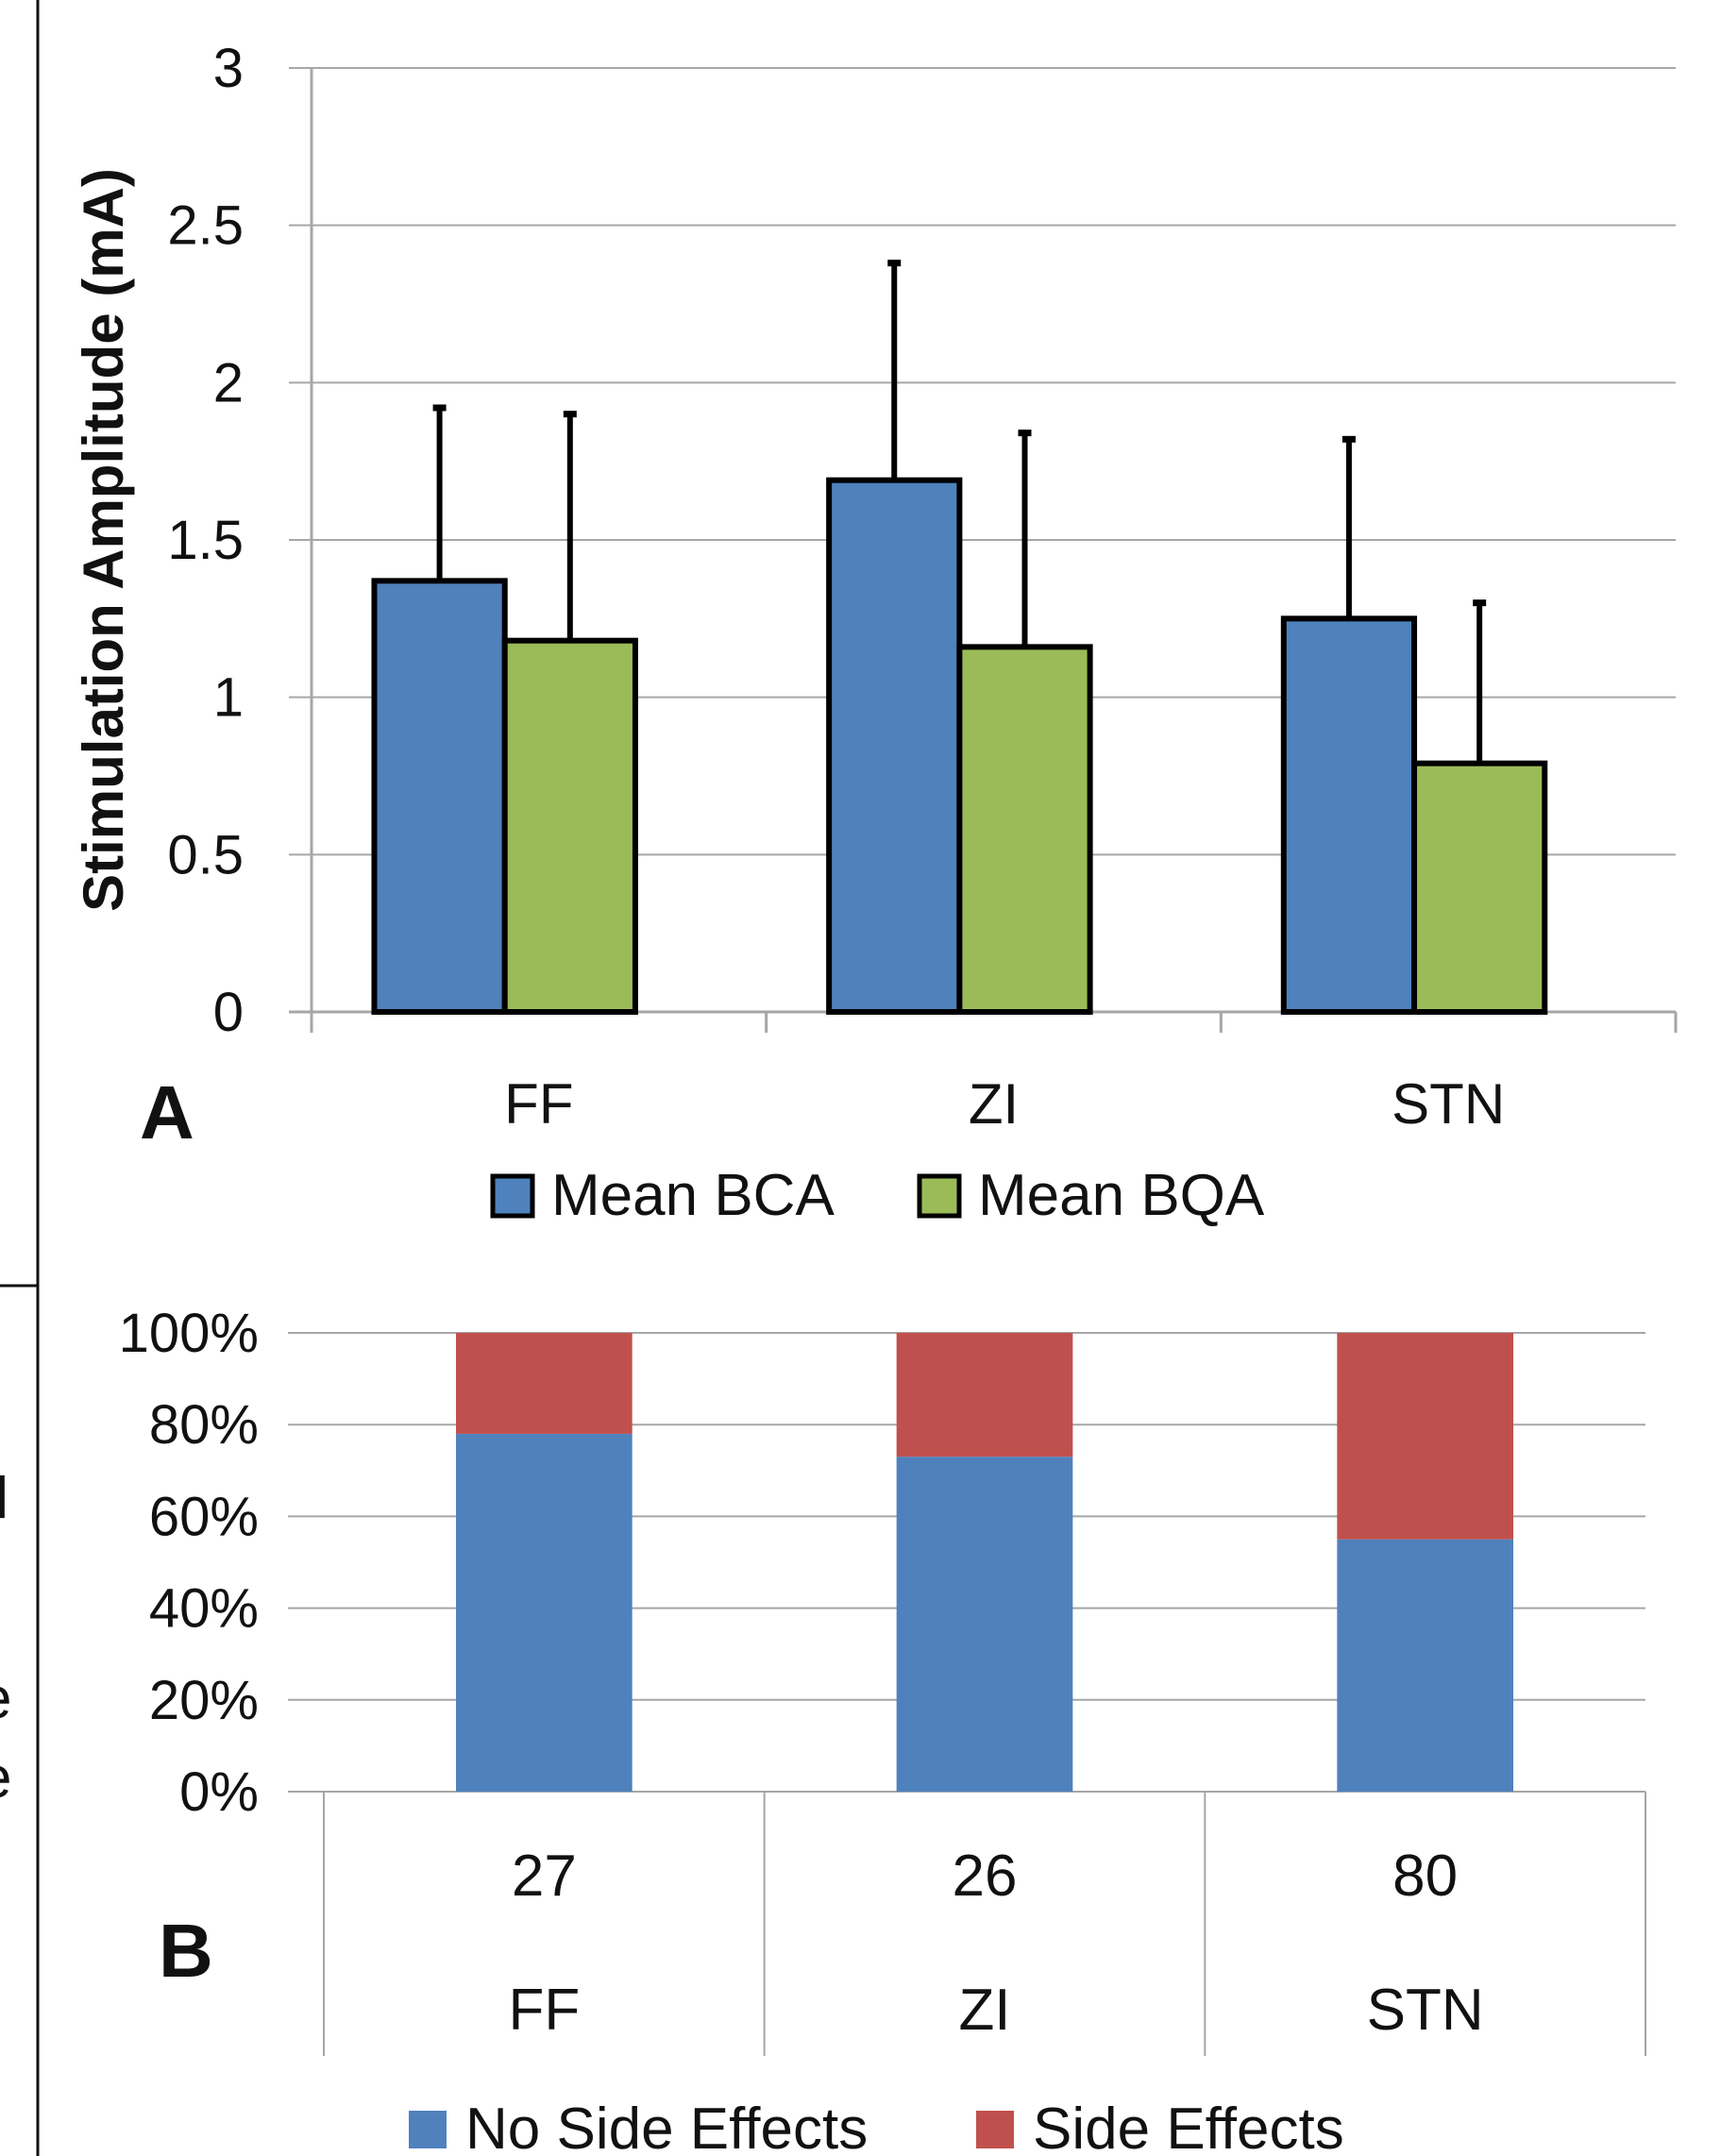 The width and height of the screenshot is (1721, 2156). What do you see at coordinates (205, 226) in the screenshot?
I see `panel-a-y-tick-label: 2.5` at bounding box center [205, 226].